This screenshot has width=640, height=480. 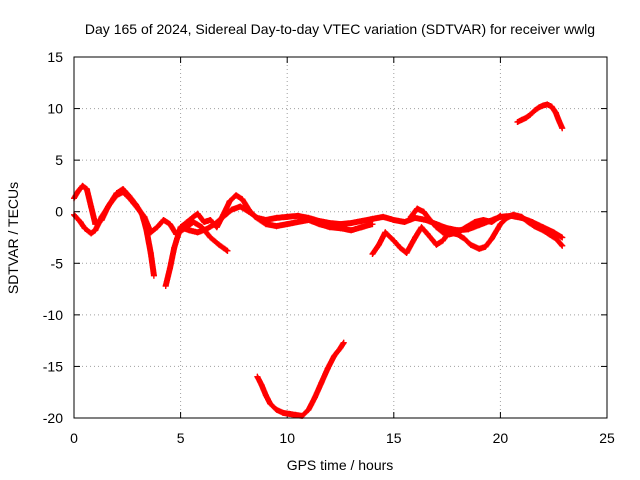 I want to click on x-tick-label: 20, so click(x=501, y=438).